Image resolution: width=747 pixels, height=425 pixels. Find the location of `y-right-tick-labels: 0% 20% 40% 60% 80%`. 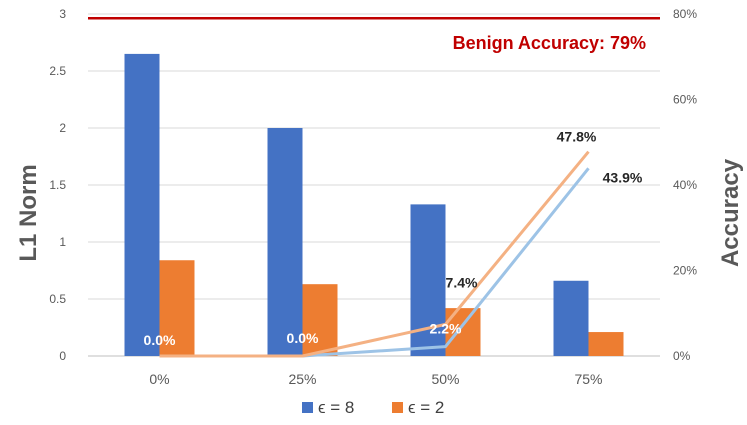

y-right-tick-labels: 0% 20% 40% 60% 80% is located at coordinates (685, 185).